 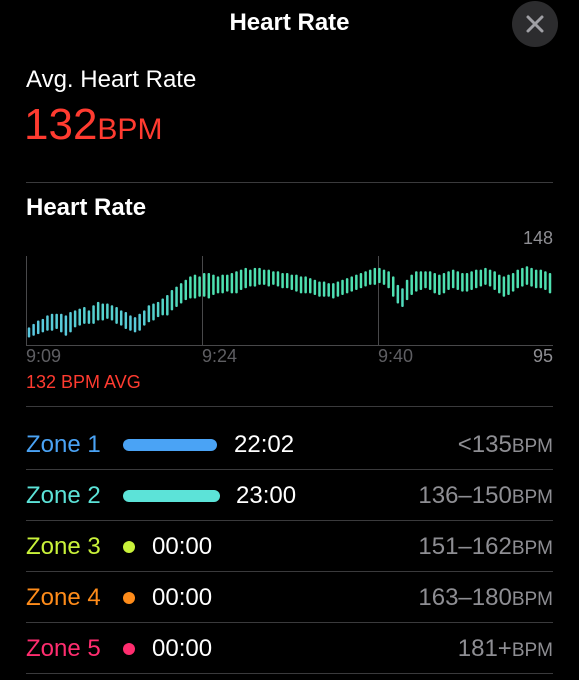 I want to click on zone-name: Zone 1, so click(x=63, y=444).